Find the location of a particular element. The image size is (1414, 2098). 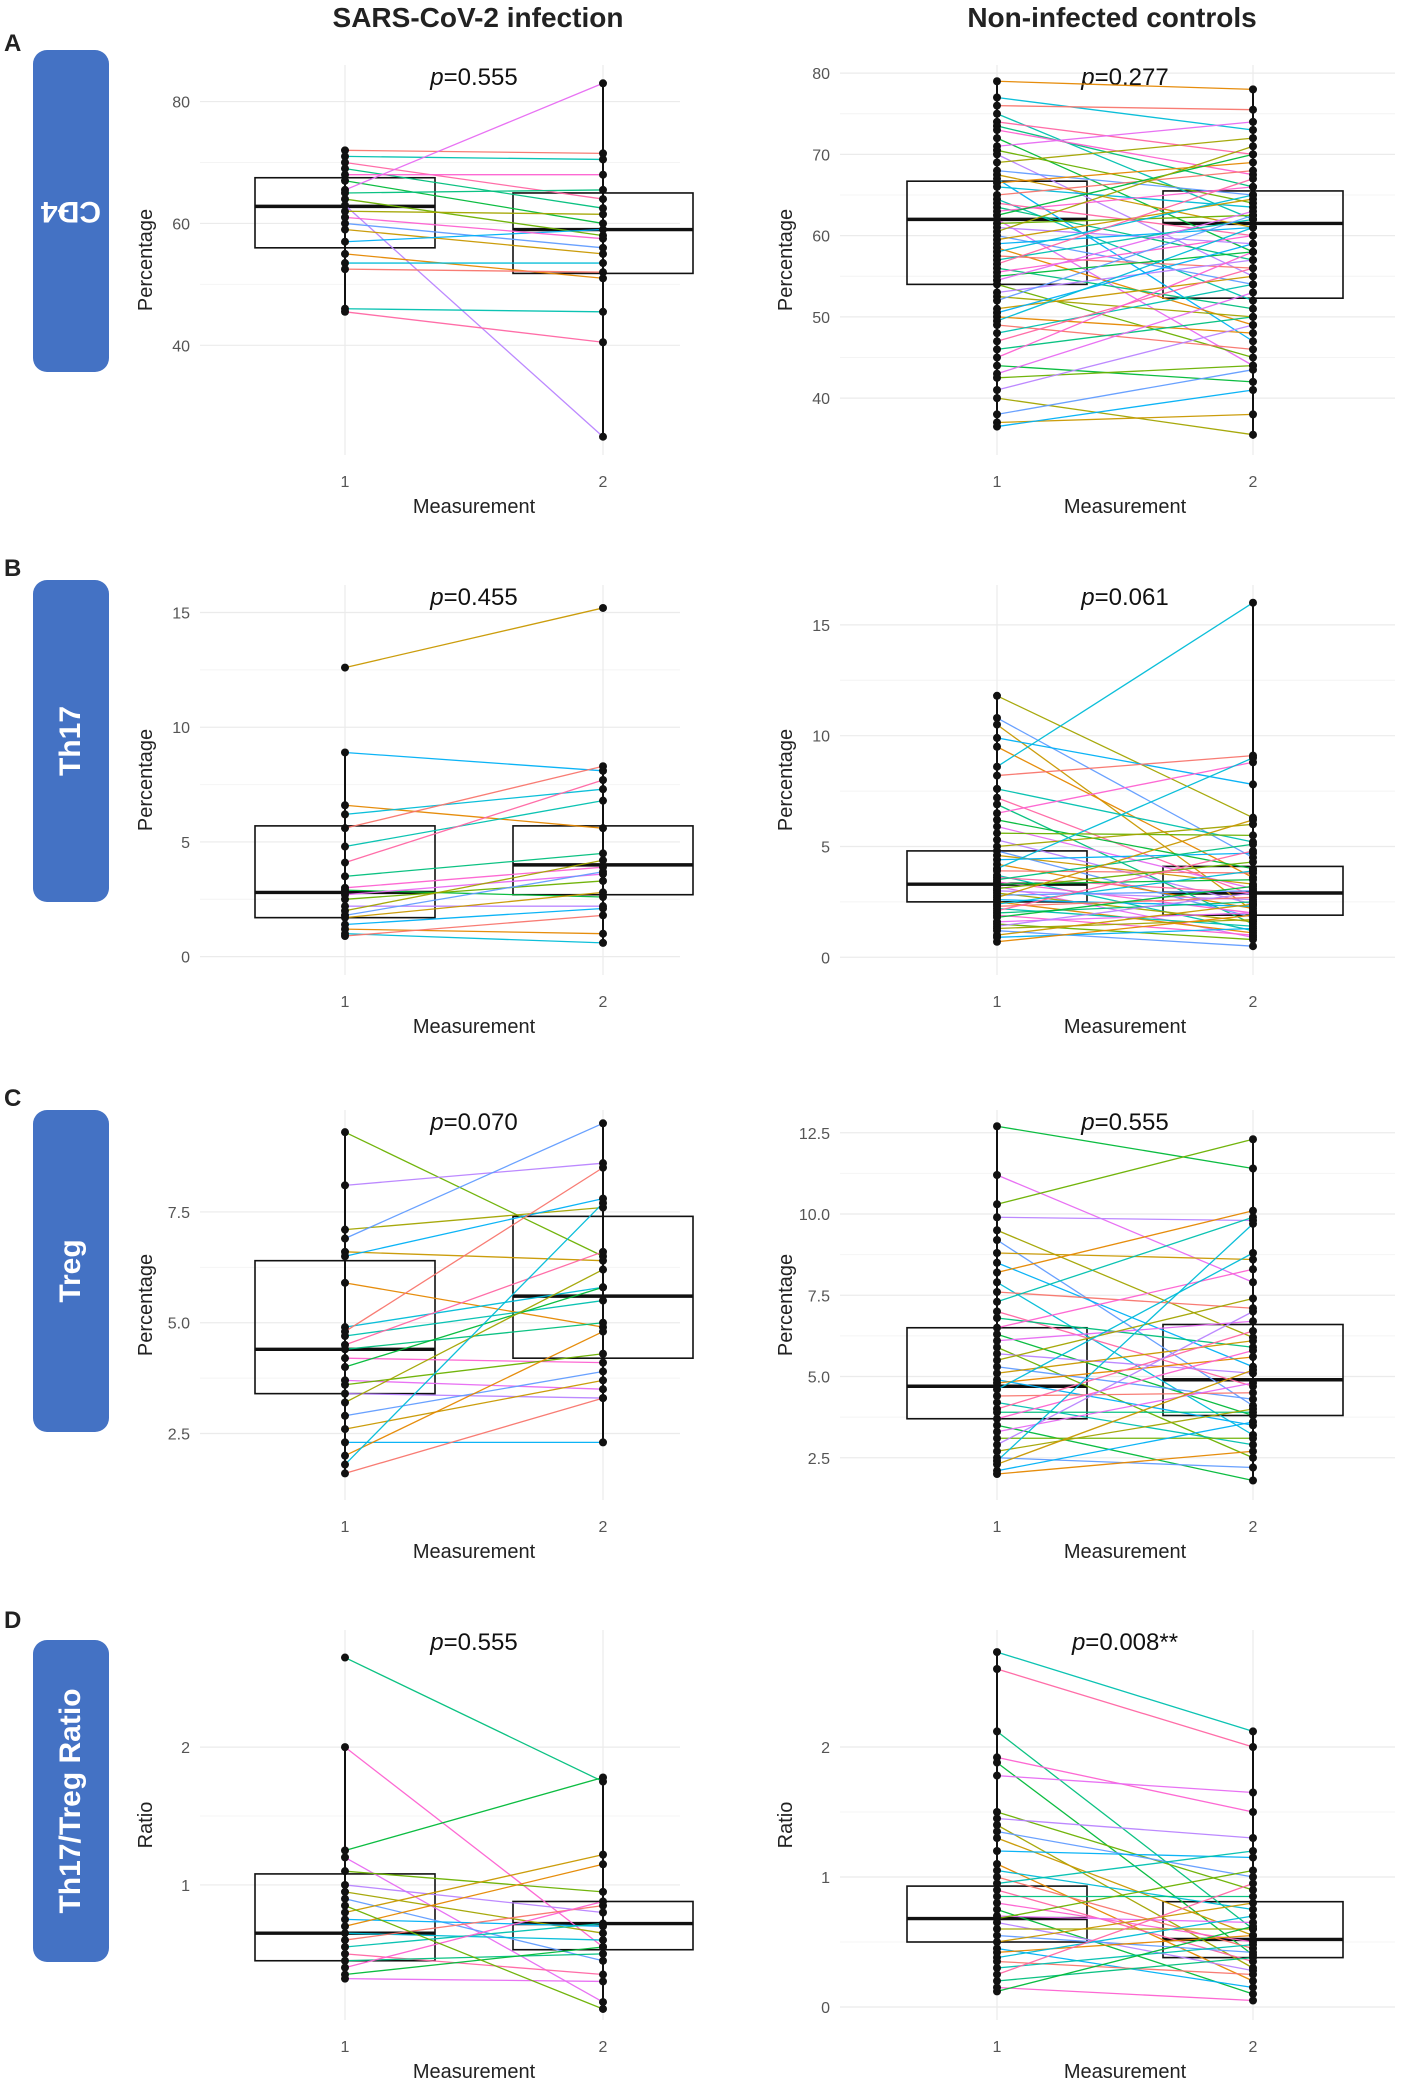

y-axis-label: Percentage is located at coordinates (786, 260).